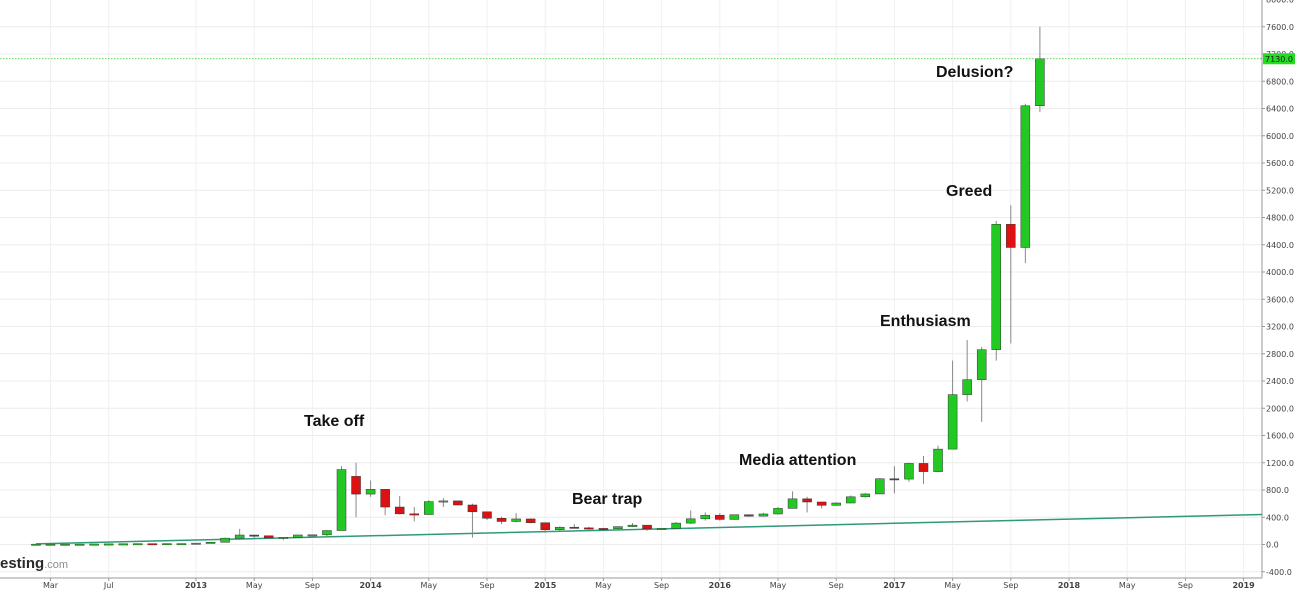 This screenshot has width=1295, height=592. I want to click on watermark-text: esting.com, so click(34, 563).